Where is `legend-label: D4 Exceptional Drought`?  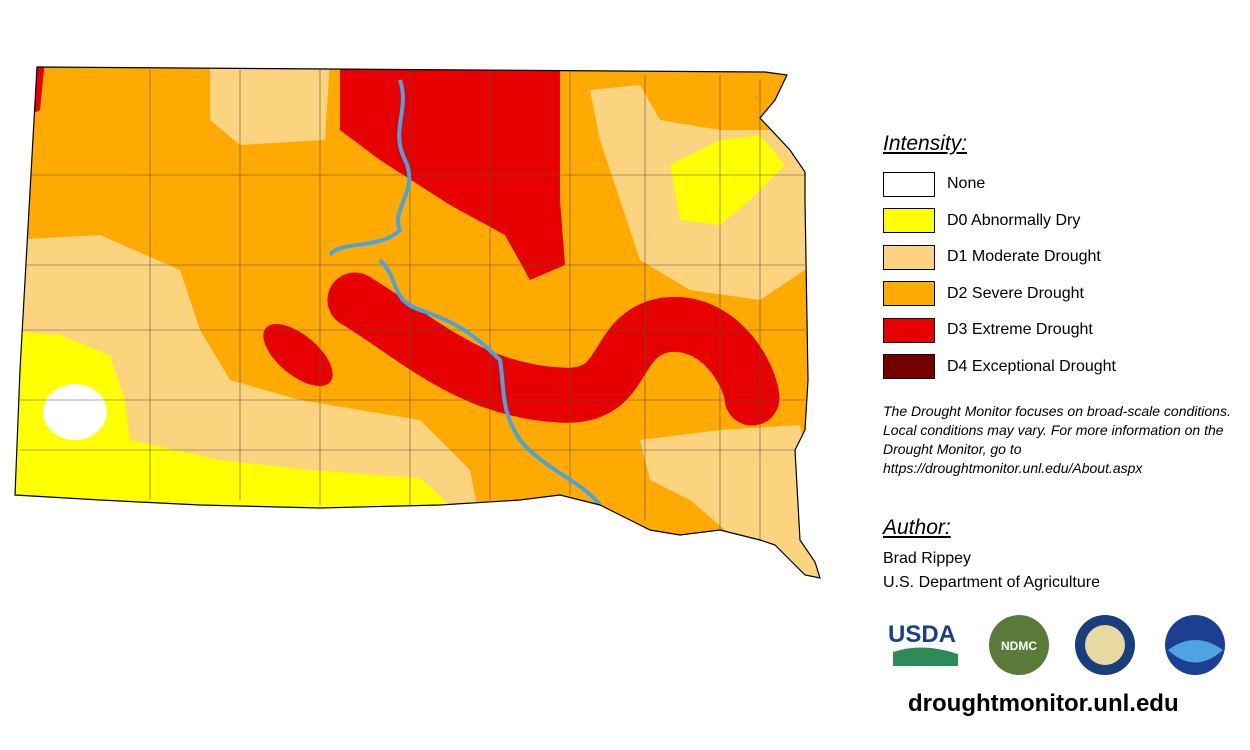
legend-label: D4 Exceptional Drought is located at coordinates (1031, 366).